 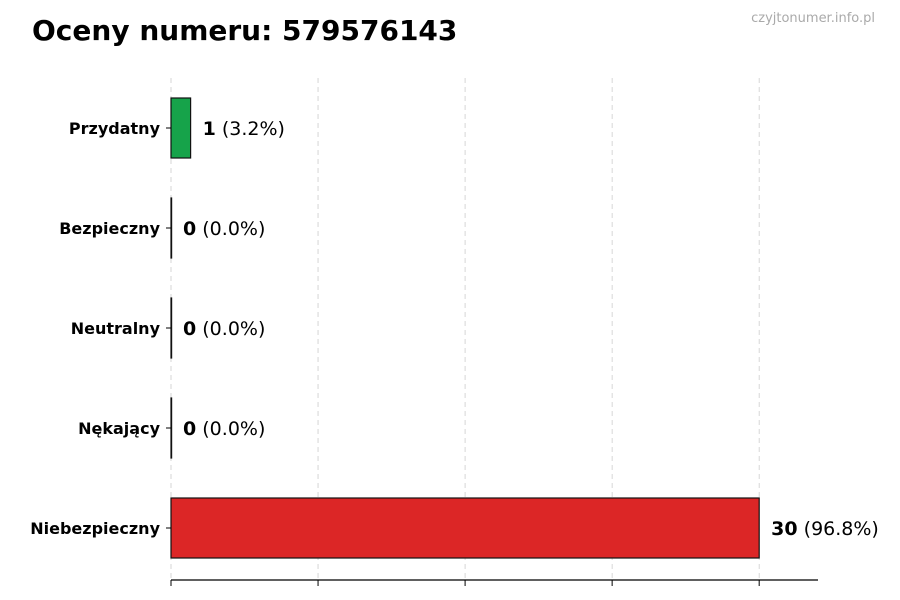 What do you see at coordinates (109, 228) in the screenshot?
I see `category-label: Bezpieczny` at bounding box center [109, 228].